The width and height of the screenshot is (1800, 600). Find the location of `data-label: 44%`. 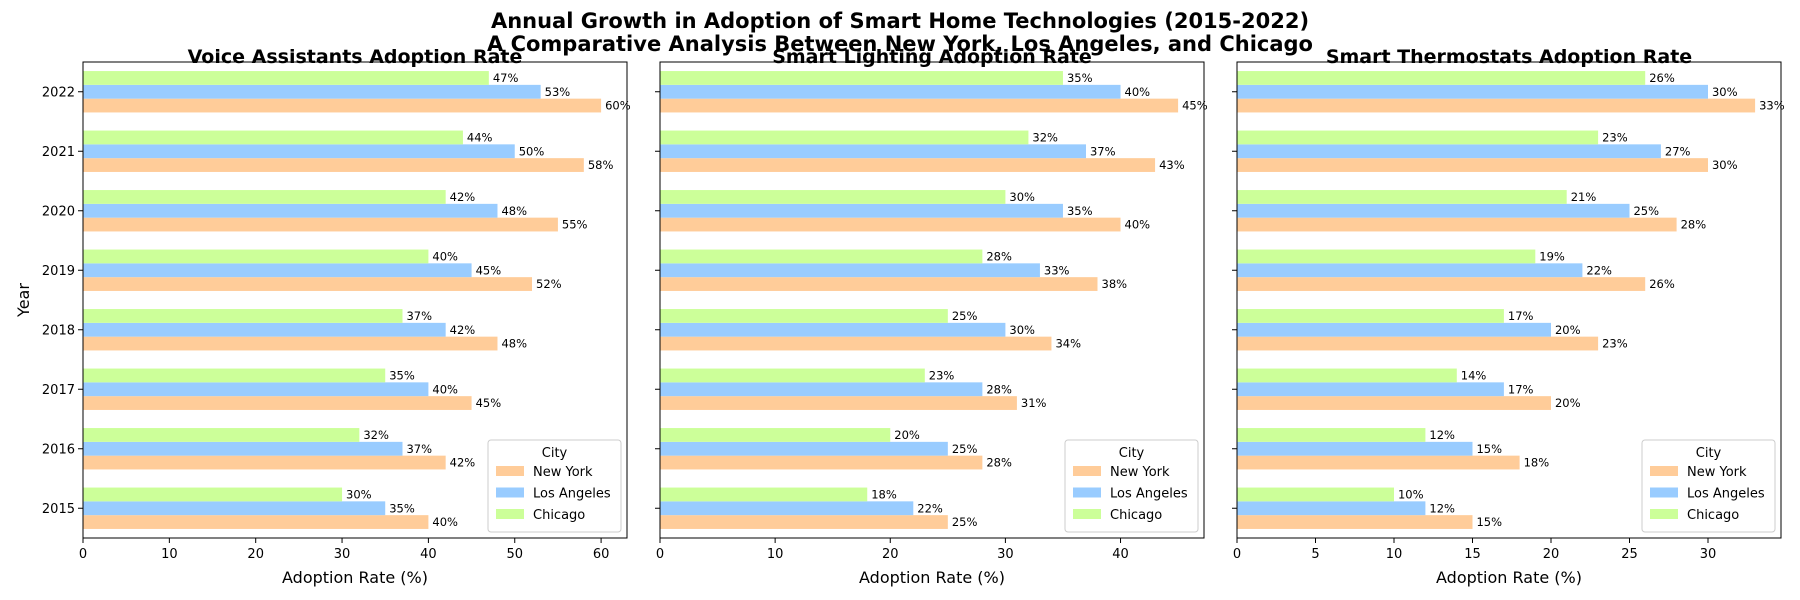

data-label: 44% is located at coordinates (480, 137).